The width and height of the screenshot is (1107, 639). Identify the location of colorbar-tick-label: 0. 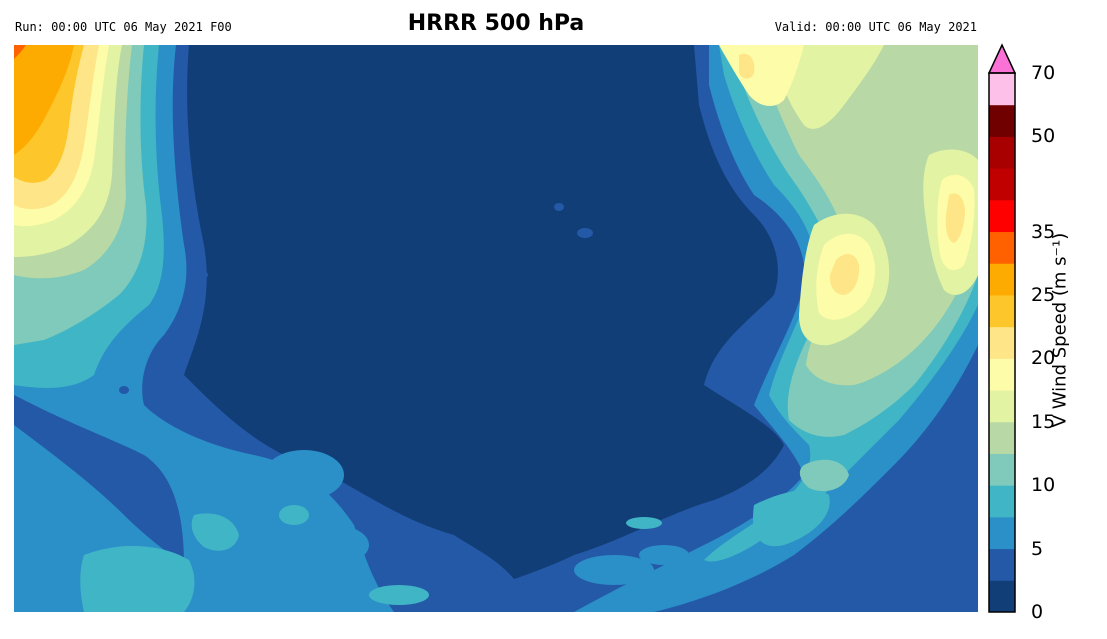
(1037, 612).